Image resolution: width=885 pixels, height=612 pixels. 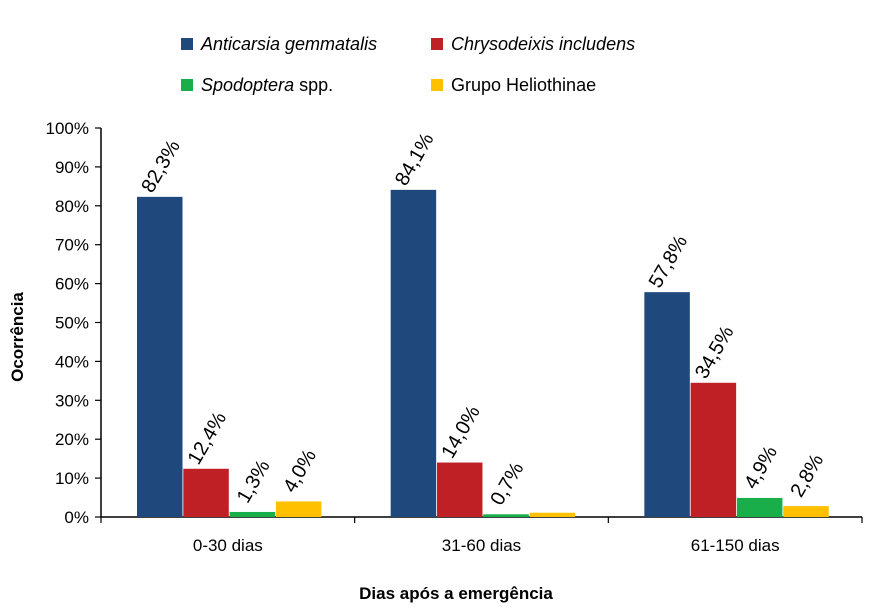 What do you see at coordinates (208, 438) in the screenshot?
I see `data-label: 12,4%` at bounding box center [208, 438].